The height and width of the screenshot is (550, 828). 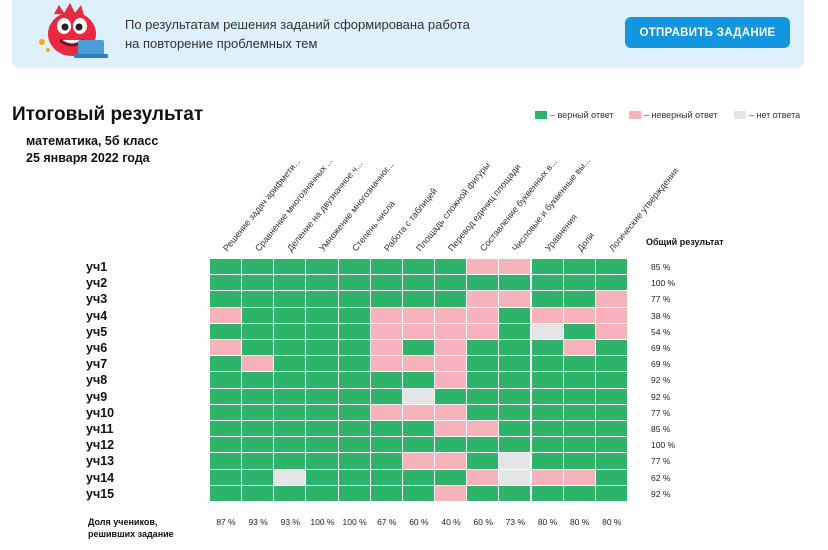 I want to click on student-name: уч1, so click(x=97, y=267).